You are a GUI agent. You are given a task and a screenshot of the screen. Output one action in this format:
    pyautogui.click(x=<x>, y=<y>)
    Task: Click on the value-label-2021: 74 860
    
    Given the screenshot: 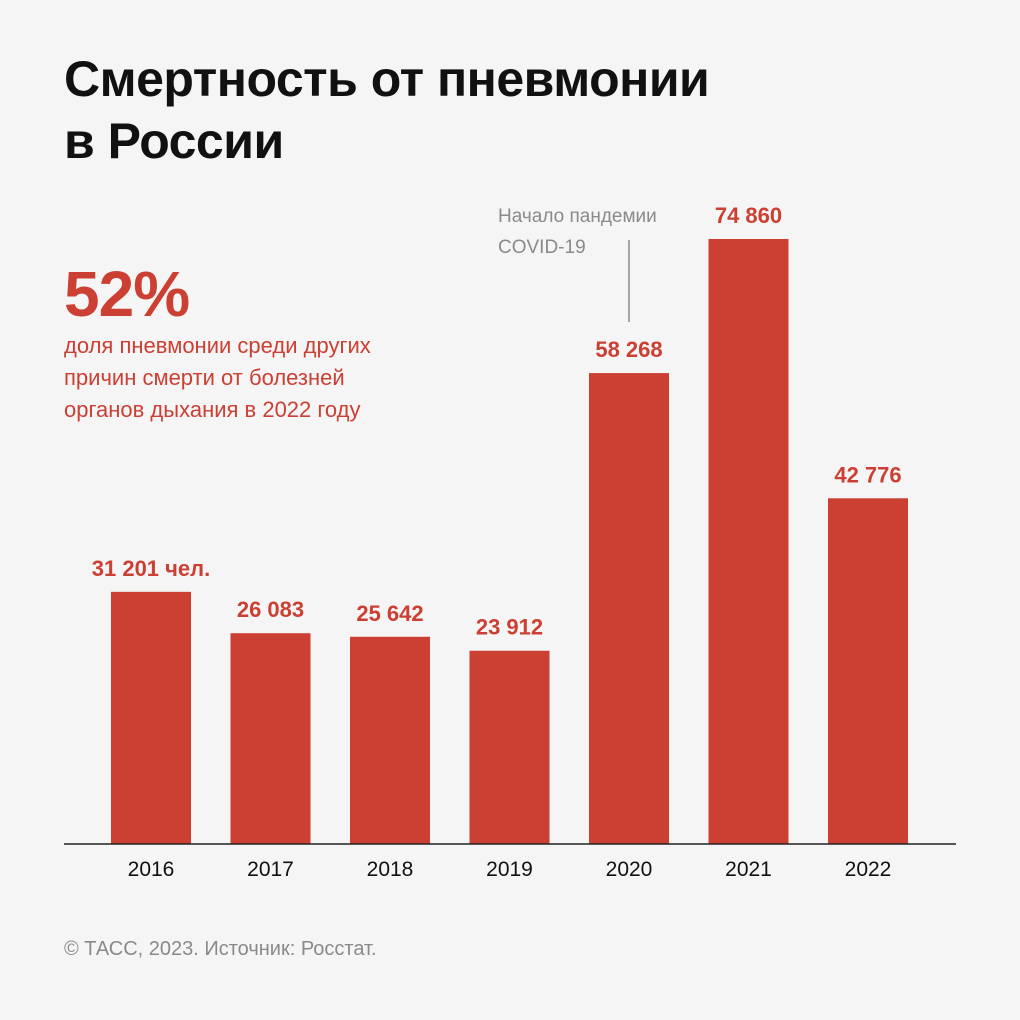 What is the action you would take?
    pyautogui.click(x=748, y=215)
    